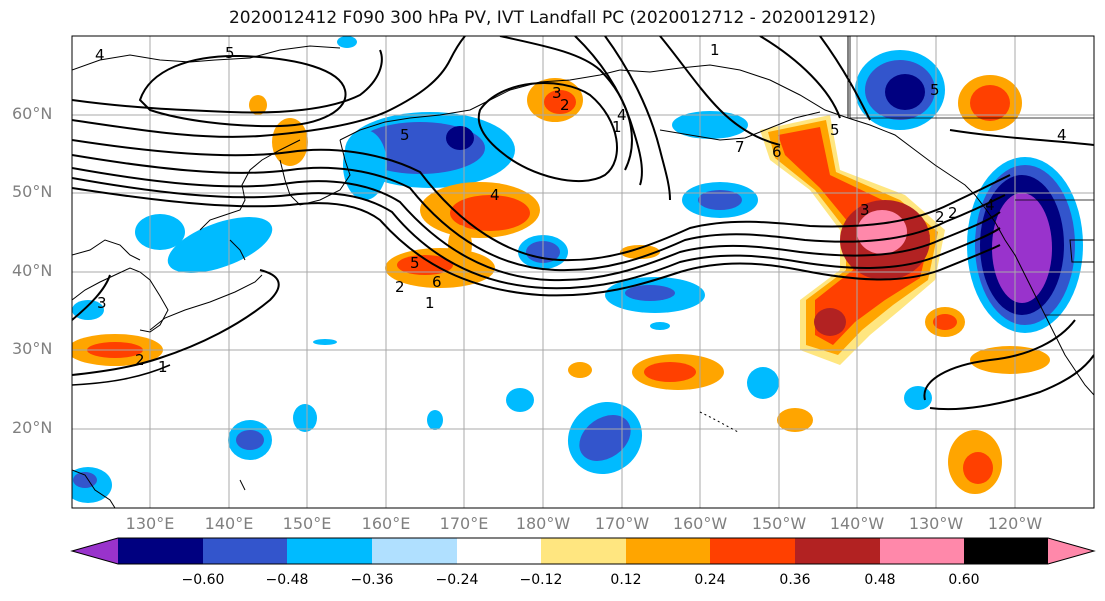 The image size is (1105, 601). What do you see at coordinates (857, 523) in the screenshot?
I see `lon-label: 140°W` at bounding box center [857, 523].